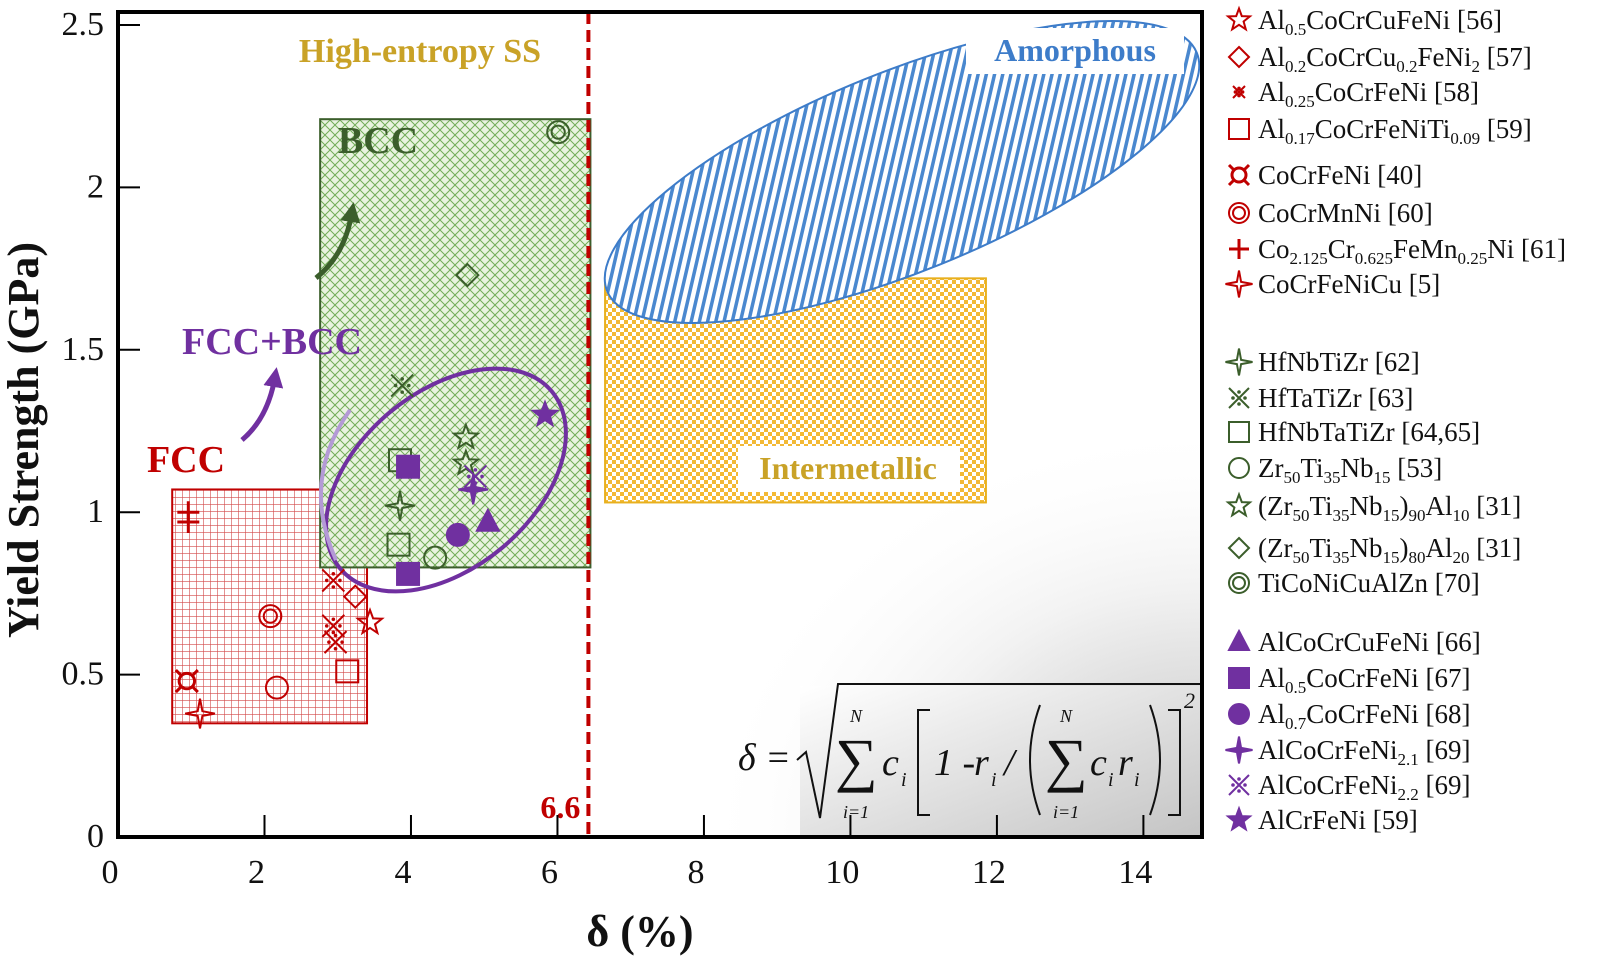 This screenshot has height=977, width=1600. Describe the element at coordinates (1345, 213) in the screenshot. I see `legend-text-part: CoCrMnNi [60]` at that location.